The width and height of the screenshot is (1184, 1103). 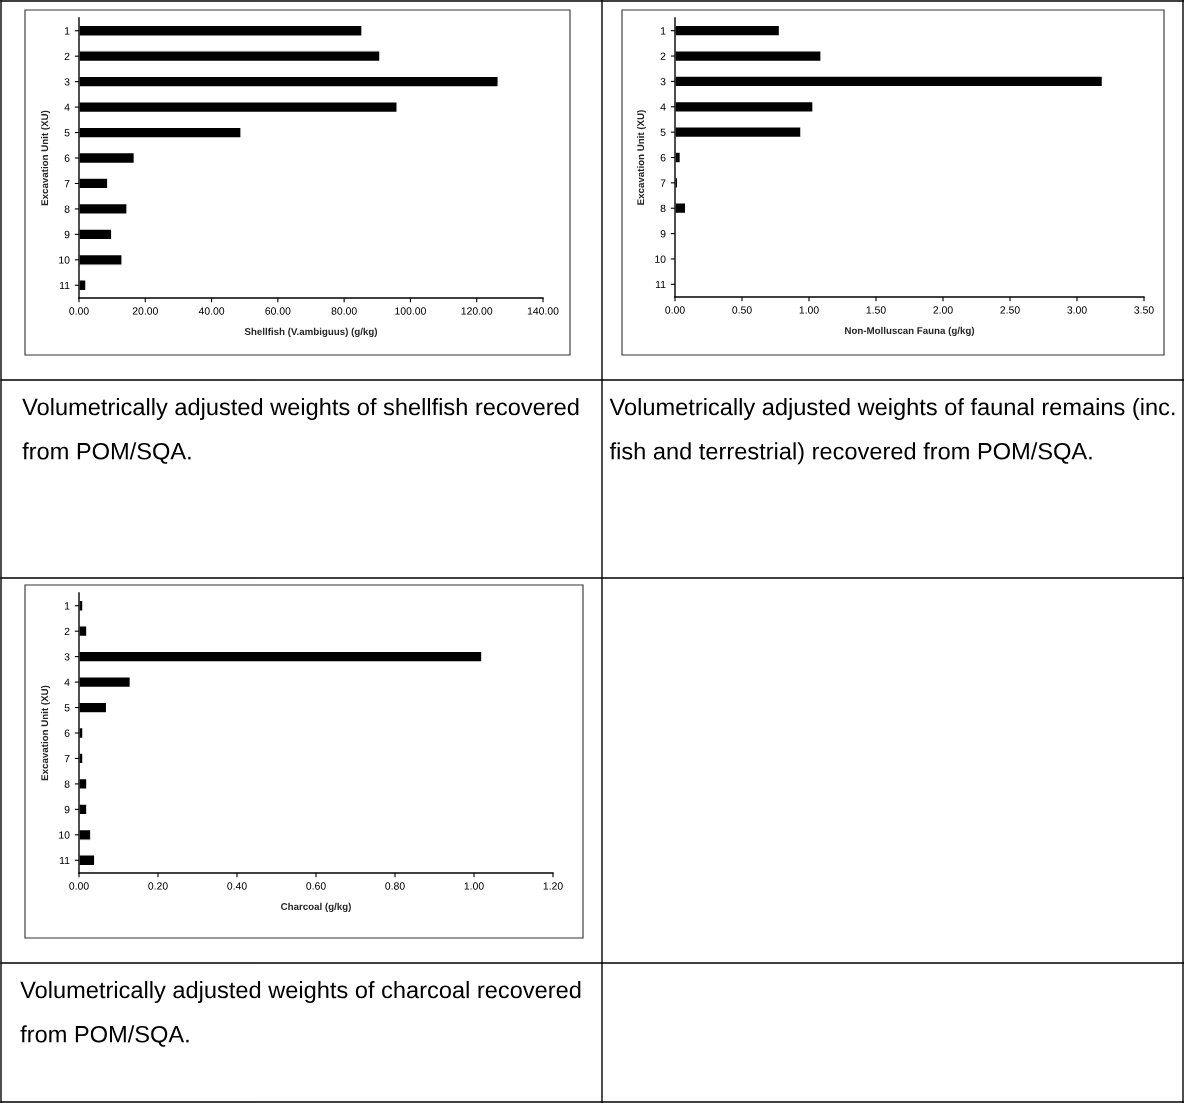 What do you see at coordinates (237, 886) in the screenshot?
I see `x-tick-label: 0.40` at bounding box center [237, 886].